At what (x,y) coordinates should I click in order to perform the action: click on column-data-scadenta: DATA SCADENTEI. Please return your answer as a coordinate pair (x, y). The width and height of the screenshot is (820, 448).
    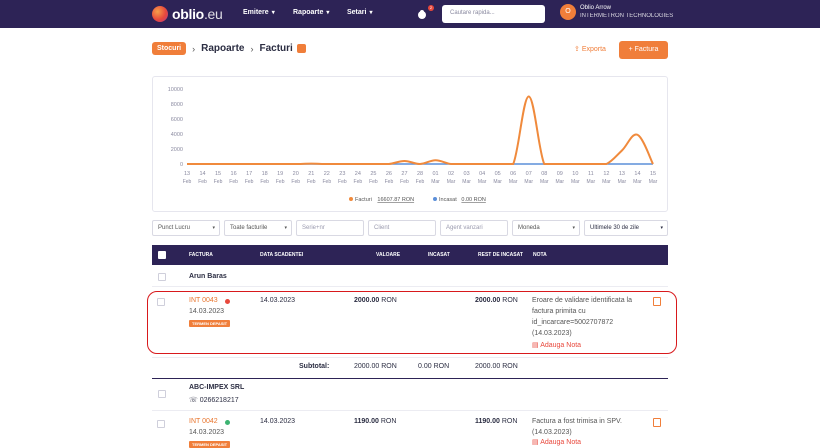
    Looking at the image, I should click on (282, 255).